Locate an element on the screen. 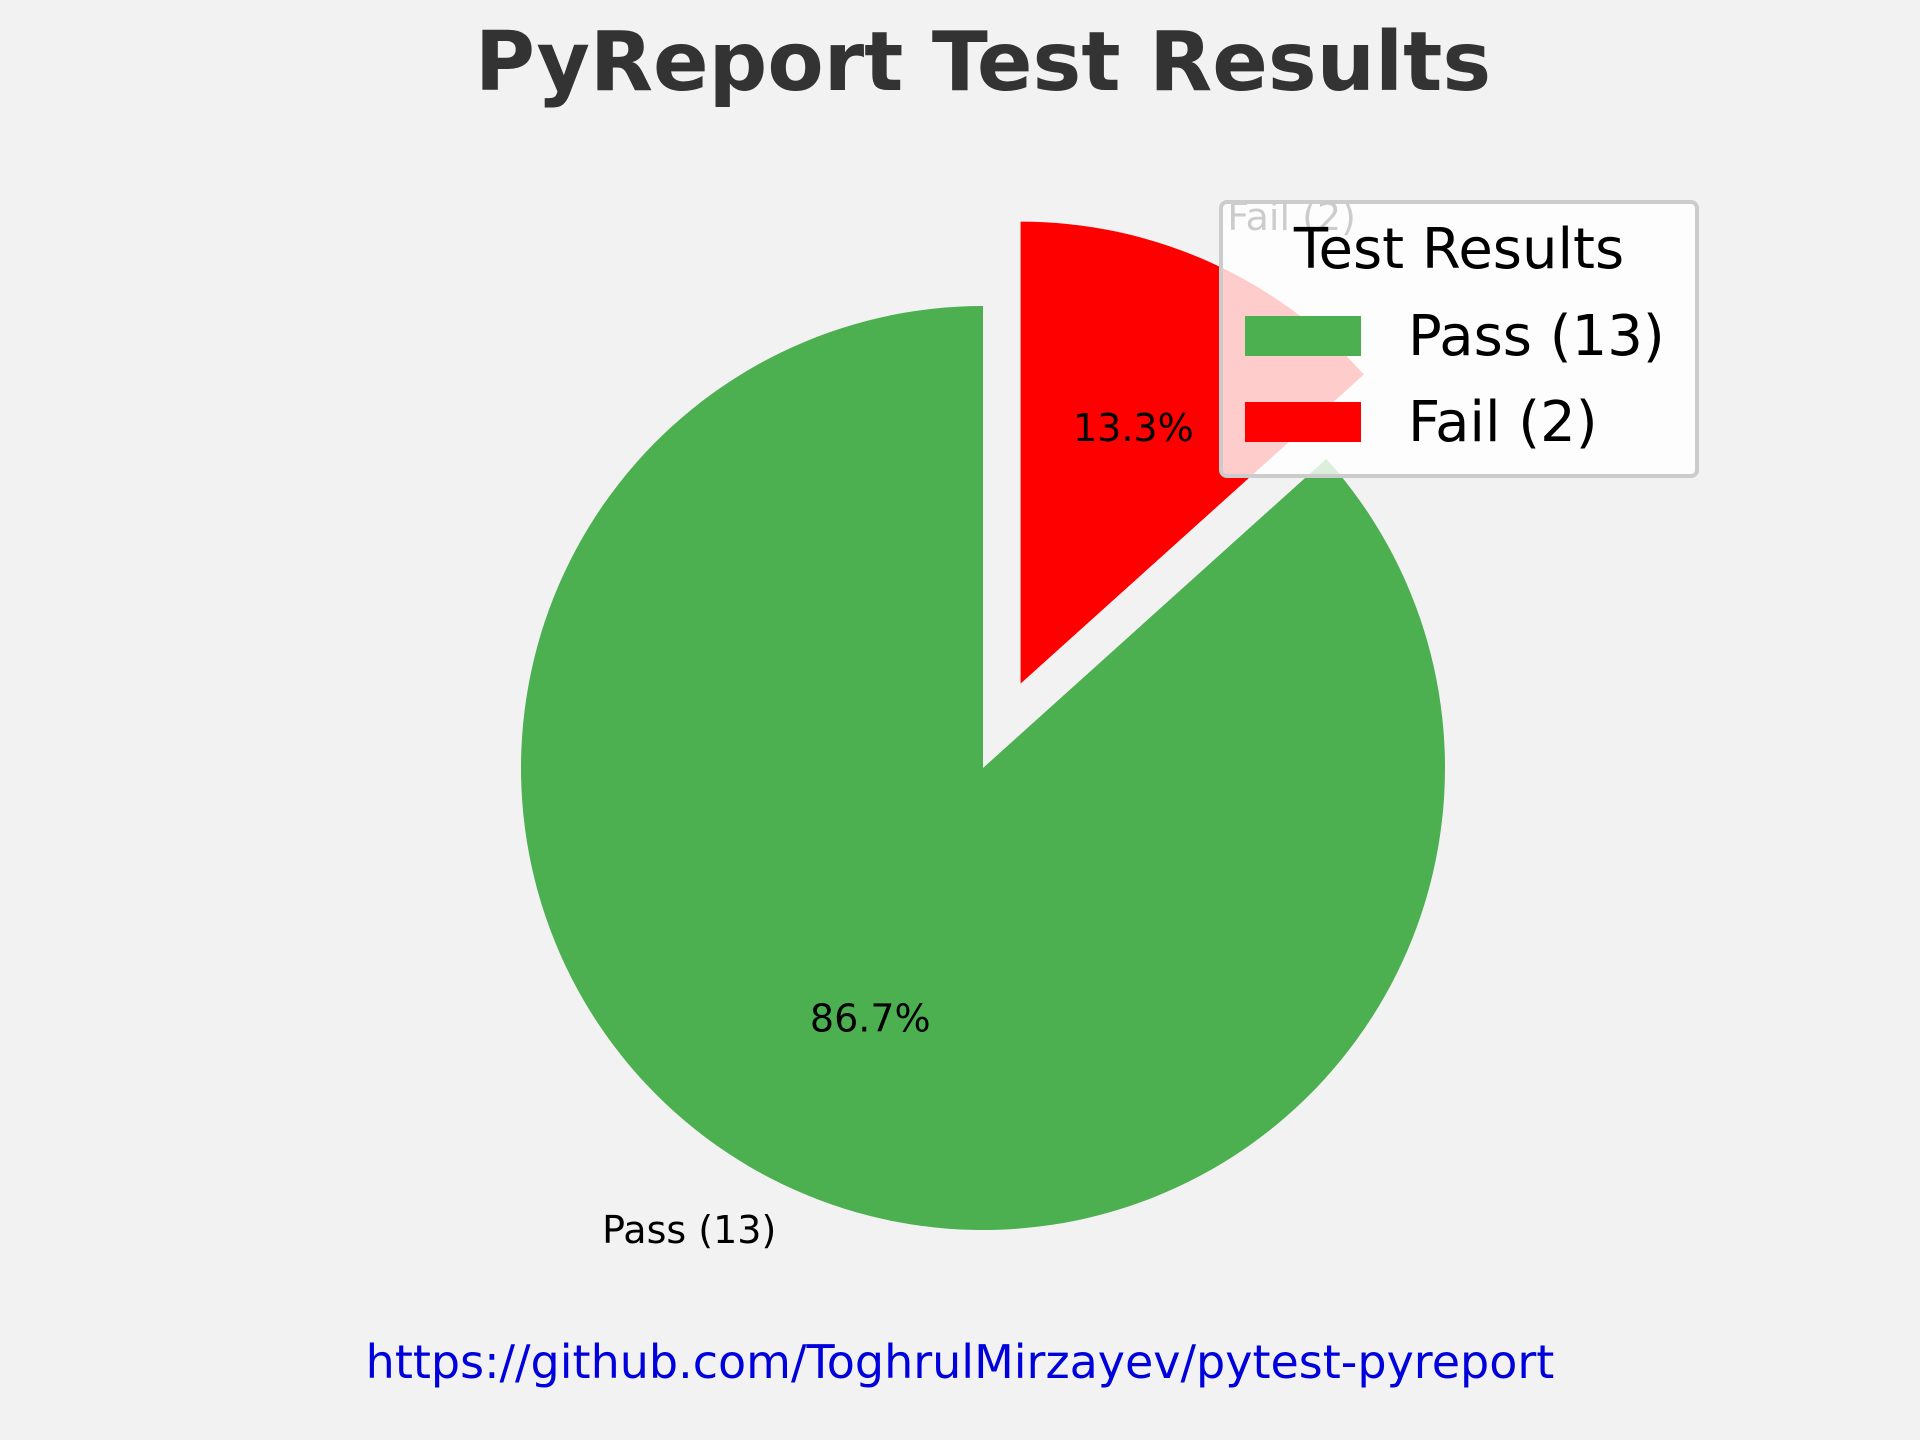 The width and height of the screenshot is (1920, 1440). legend-label-pass: Pass (13) is located at coordinates (1536, 336).